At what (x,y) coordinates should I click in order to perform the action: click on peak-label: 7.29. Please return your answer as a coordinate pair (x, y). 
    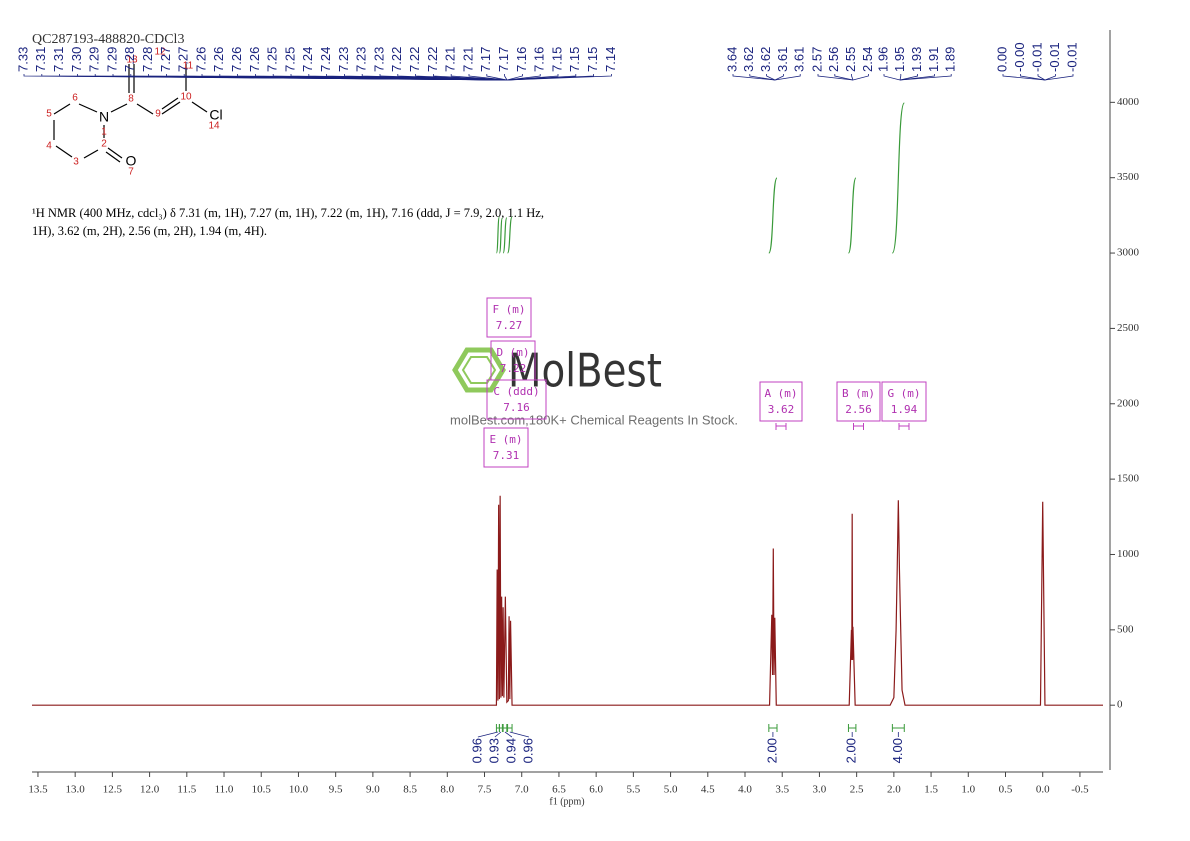
    Looking at the image, I should click on (111, 59).